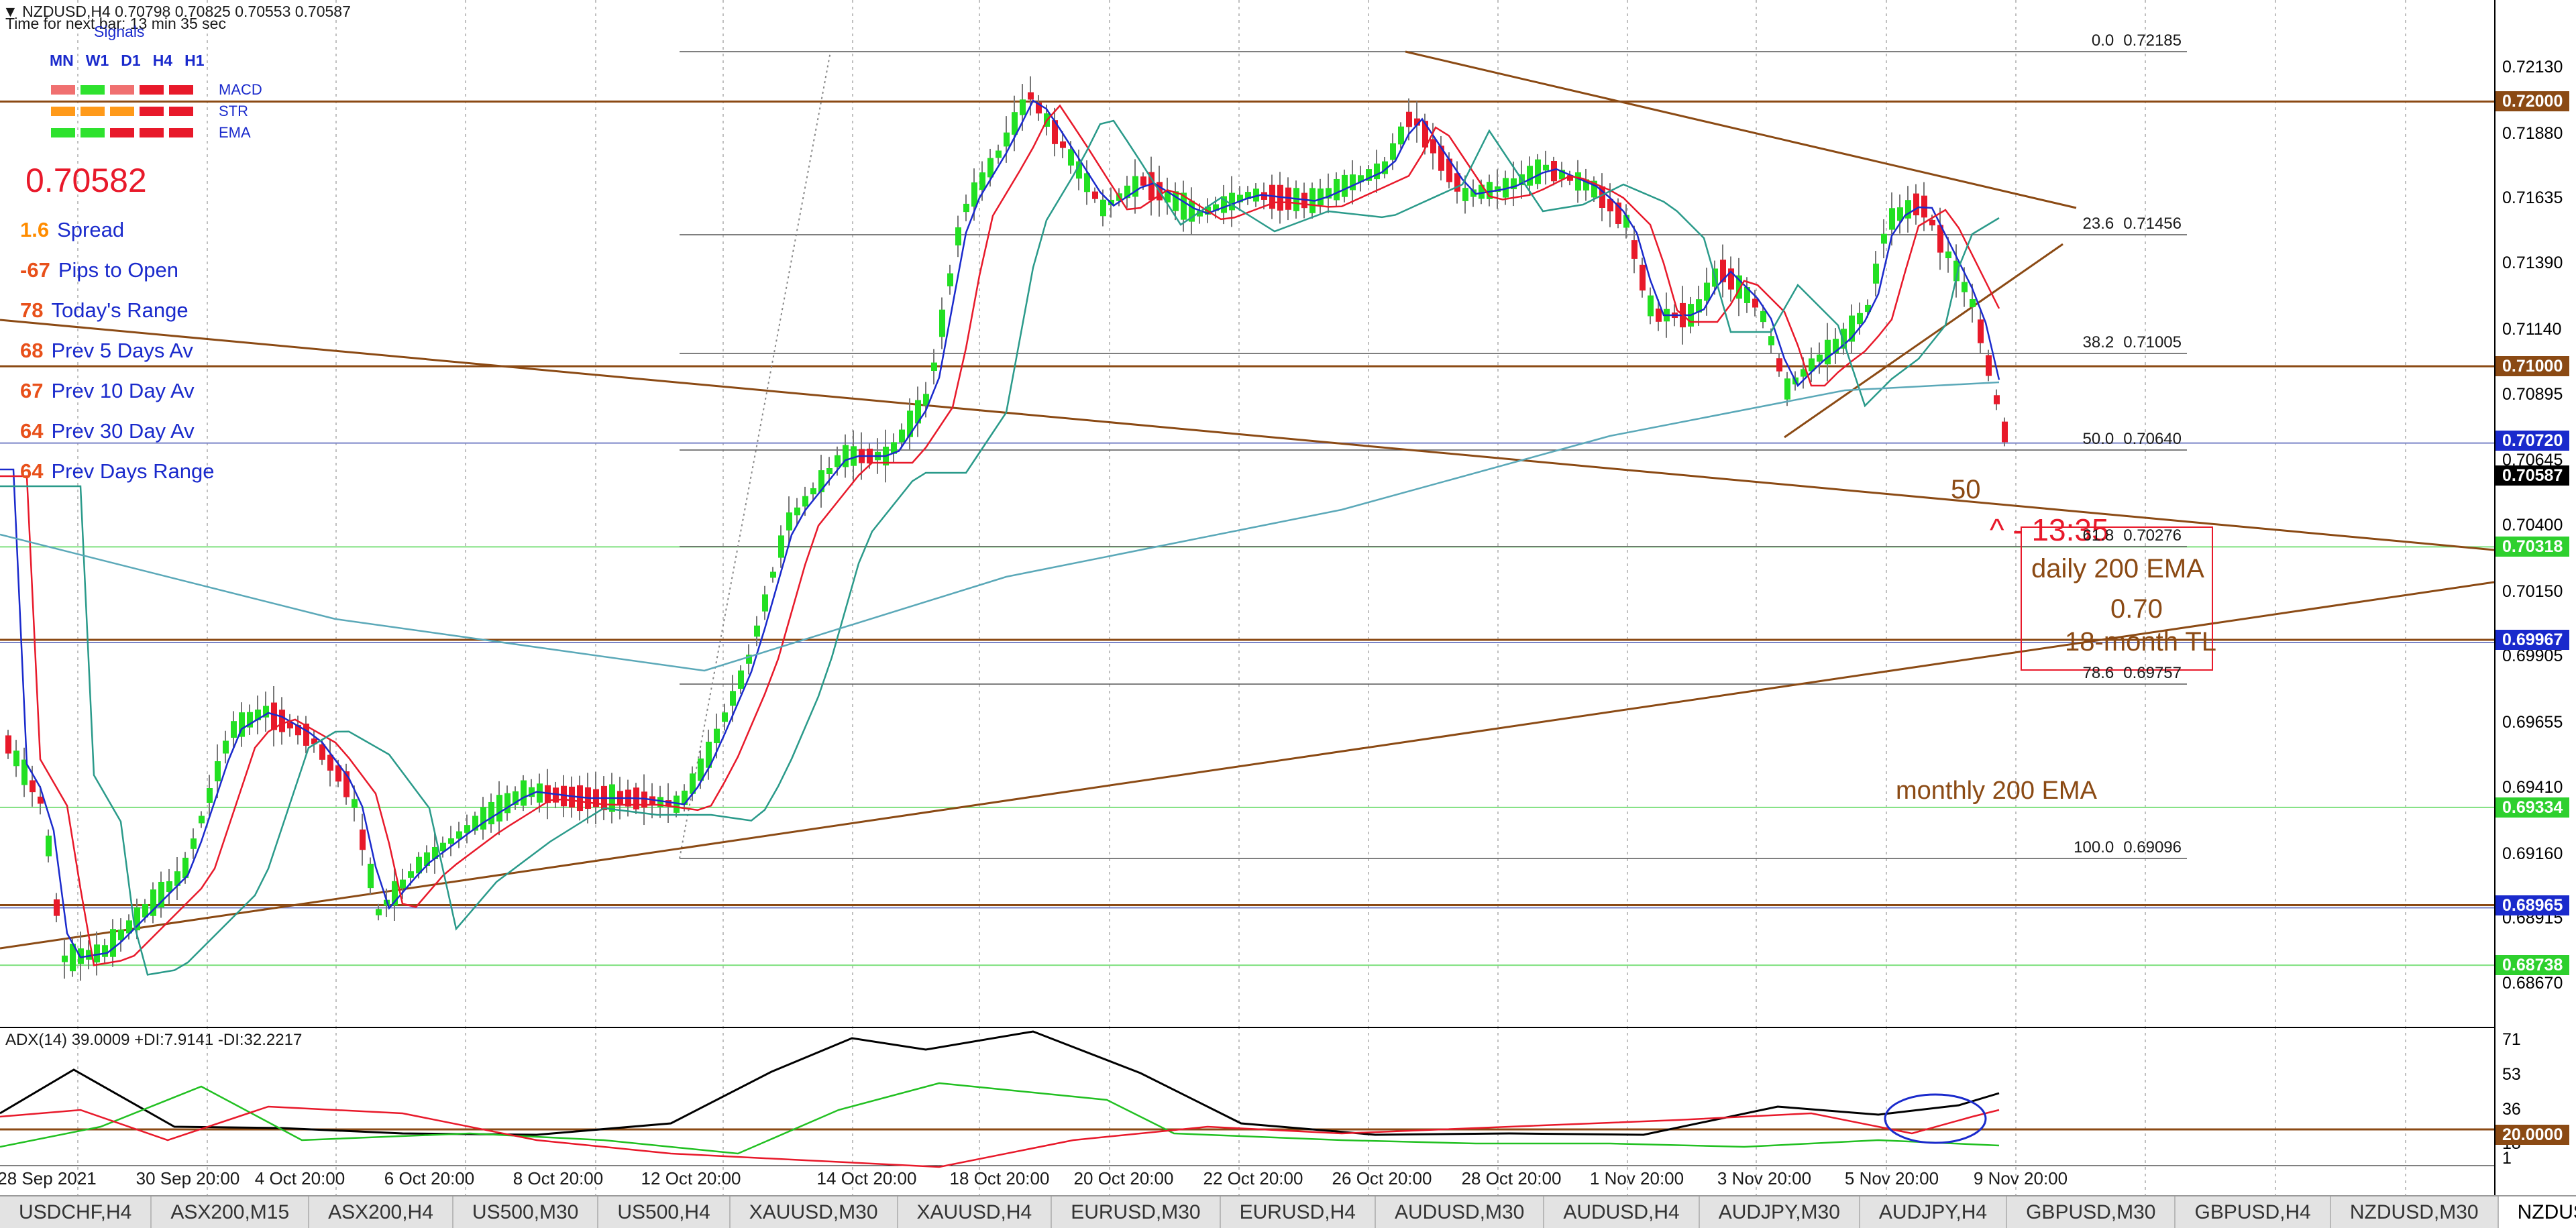 The height and width of the screenshot is (1228, 2576). I want to click on stat-label: Today's Range, so click(120, 310).